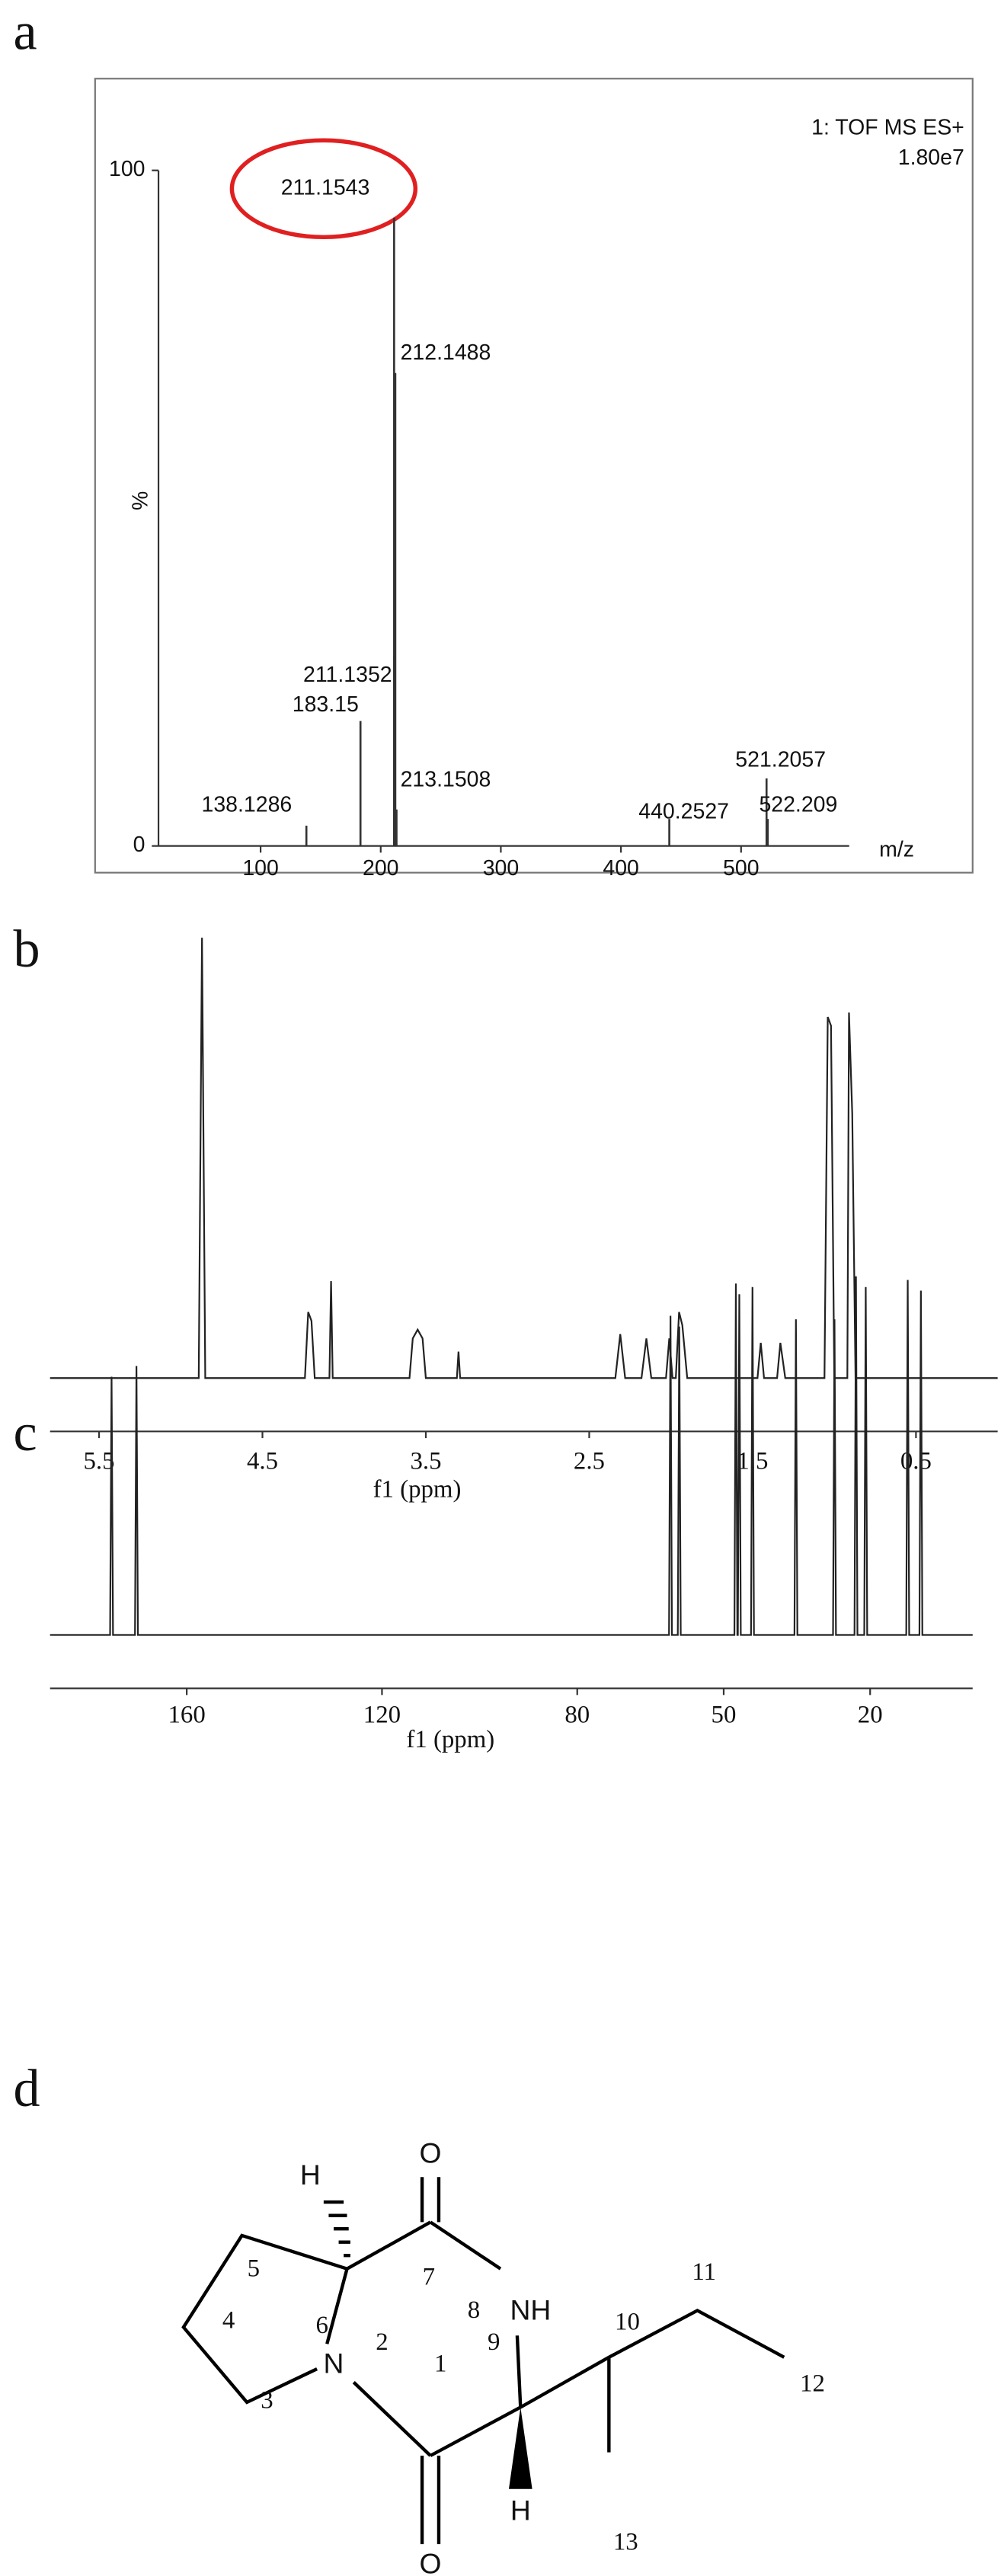 The width and height of the screenshot is (1001, 2576). Describe the element at coordinates (264, 2319) in the screenshot. I see `pyrrolidine-bonds` at that location.